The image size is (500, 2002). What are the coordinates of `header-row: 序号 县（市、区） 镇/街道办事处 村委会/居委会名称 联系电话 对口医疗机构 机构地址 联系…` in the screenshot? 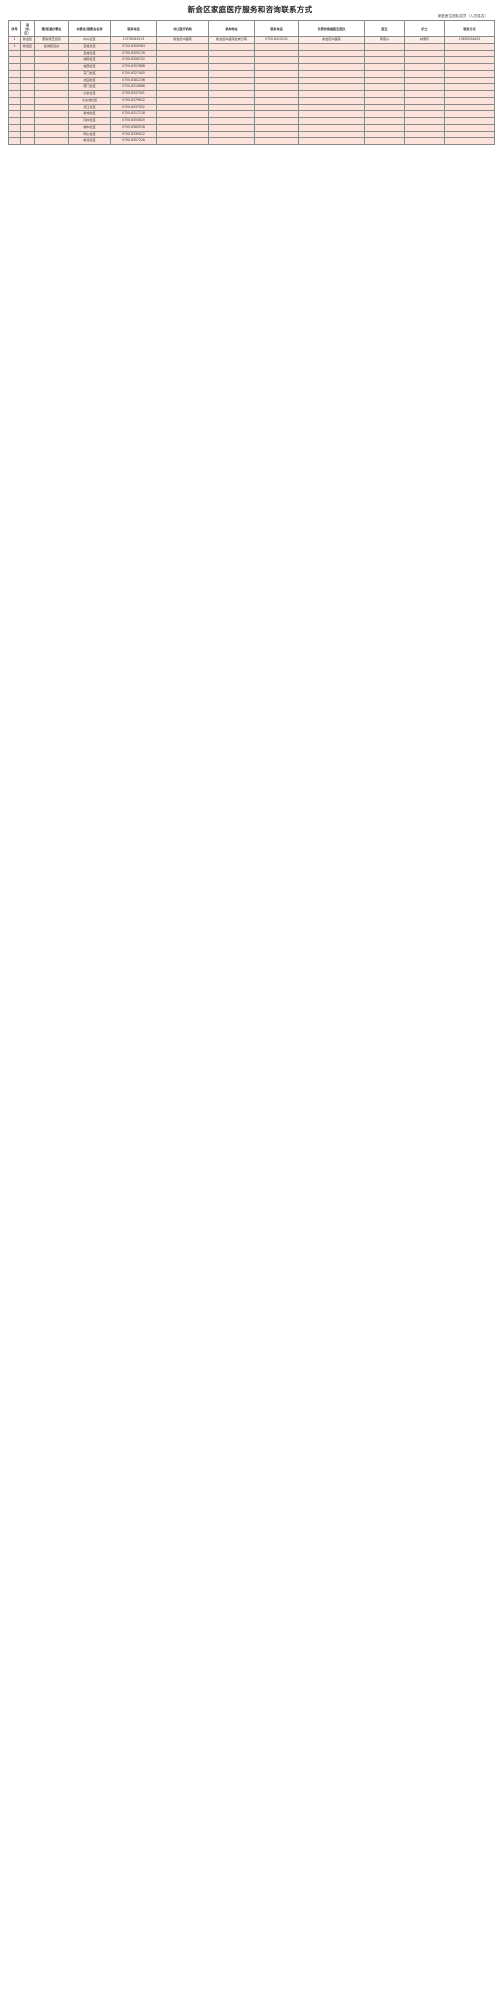 It's located at (251, 28).